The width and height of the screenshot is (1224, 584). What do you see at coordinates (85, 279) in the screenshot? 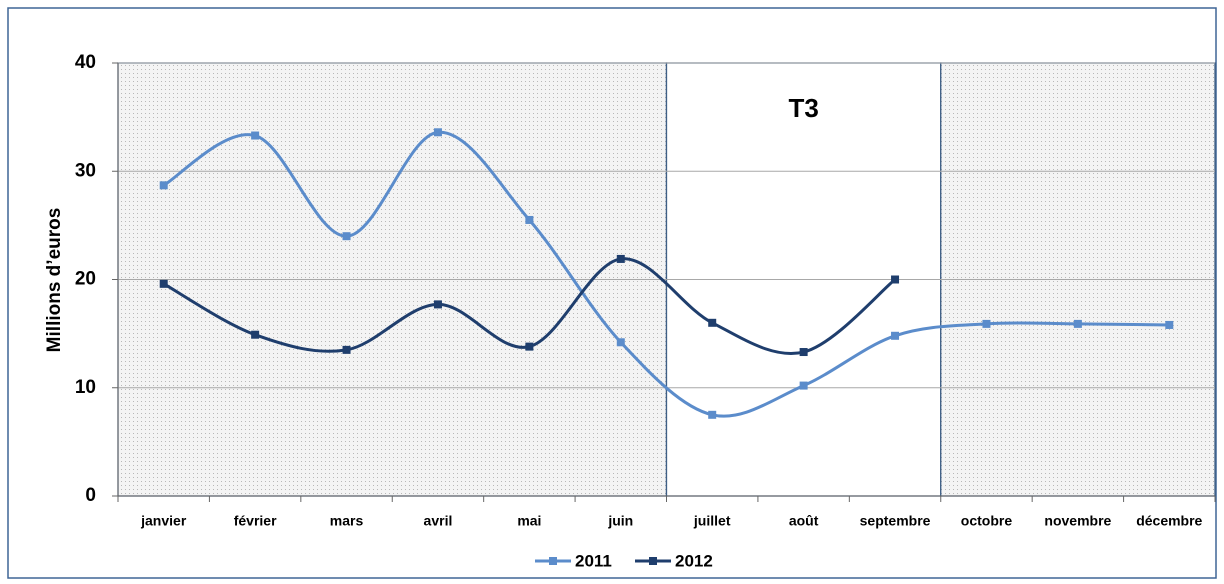
I see `y-tick-label: 20` at bounding box center [85, 279].